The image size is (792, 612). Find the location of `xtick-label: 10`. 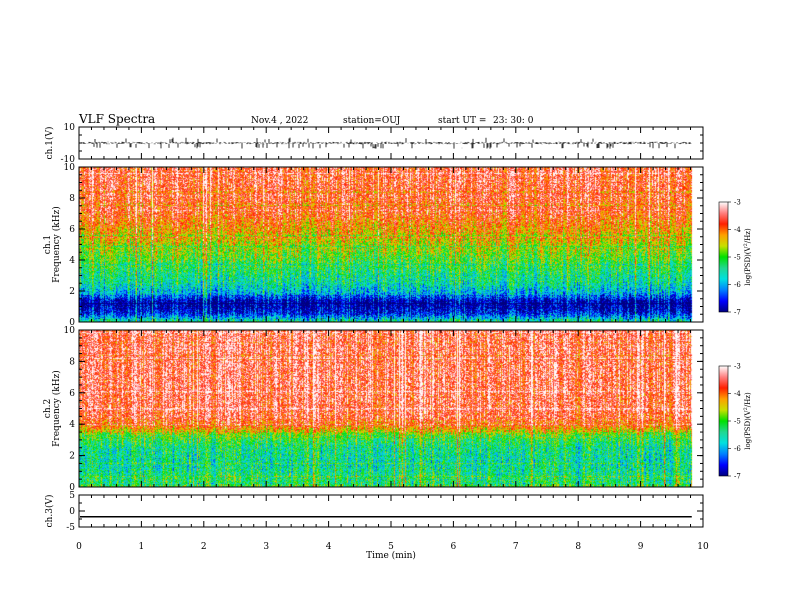

xtick-label: 10 is located at coordinates (703, 547).